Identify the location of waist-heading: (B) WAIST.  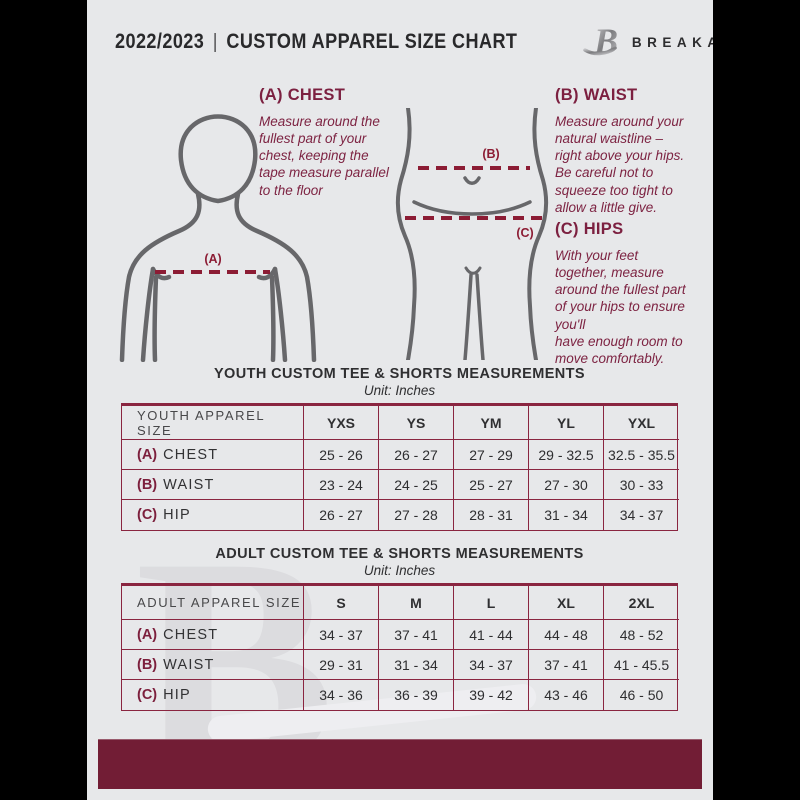
(596, 95).